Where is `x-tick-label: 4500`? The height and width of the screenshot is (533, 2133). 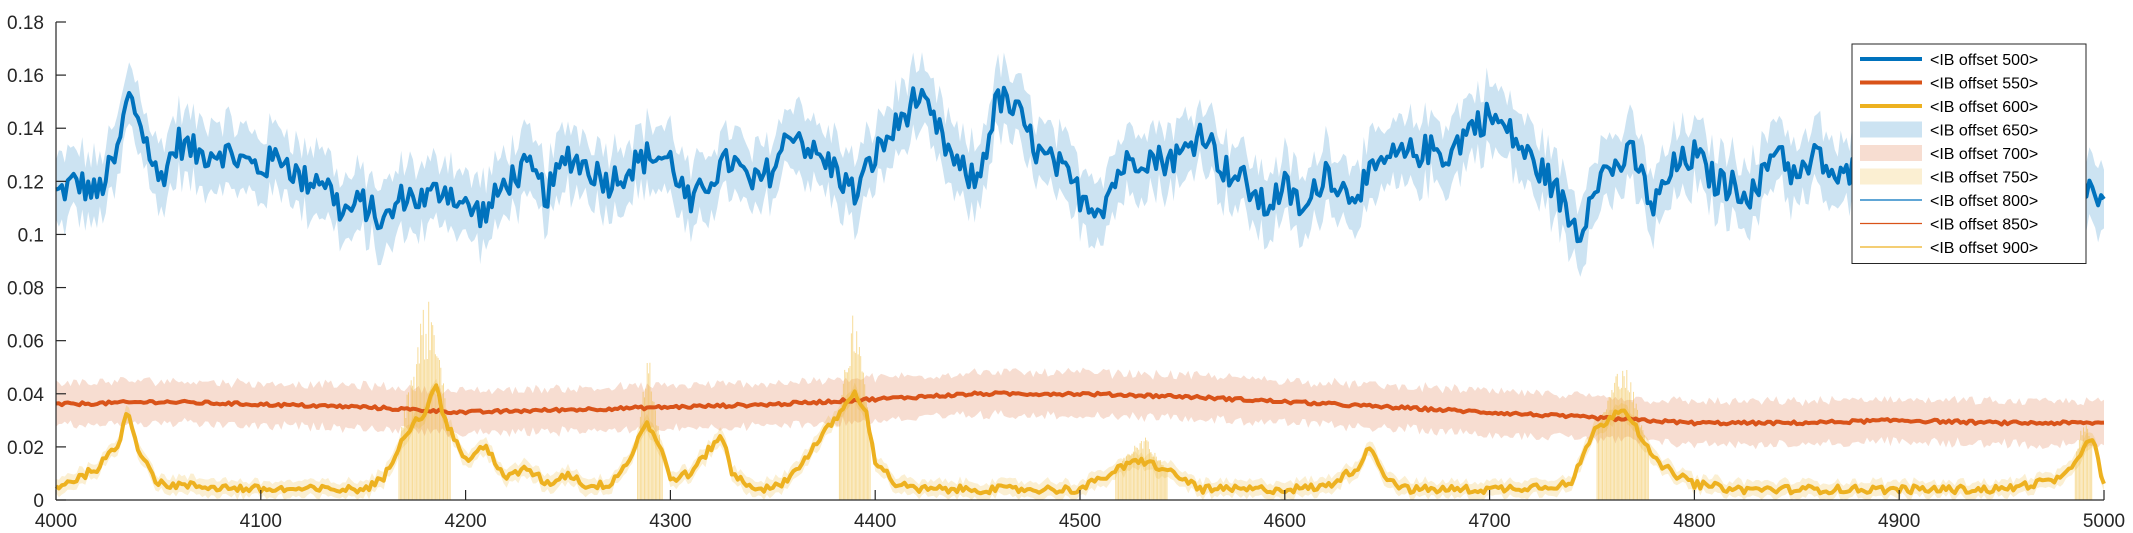
x-tick-label: 4500 is located at coordinates (1080, 521).